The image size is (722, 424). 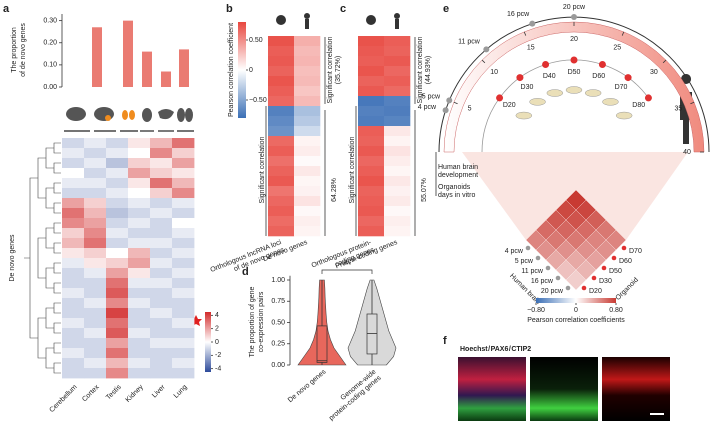 I want to click on colorbar-tick-label: 0, so click(x=576, y=310).